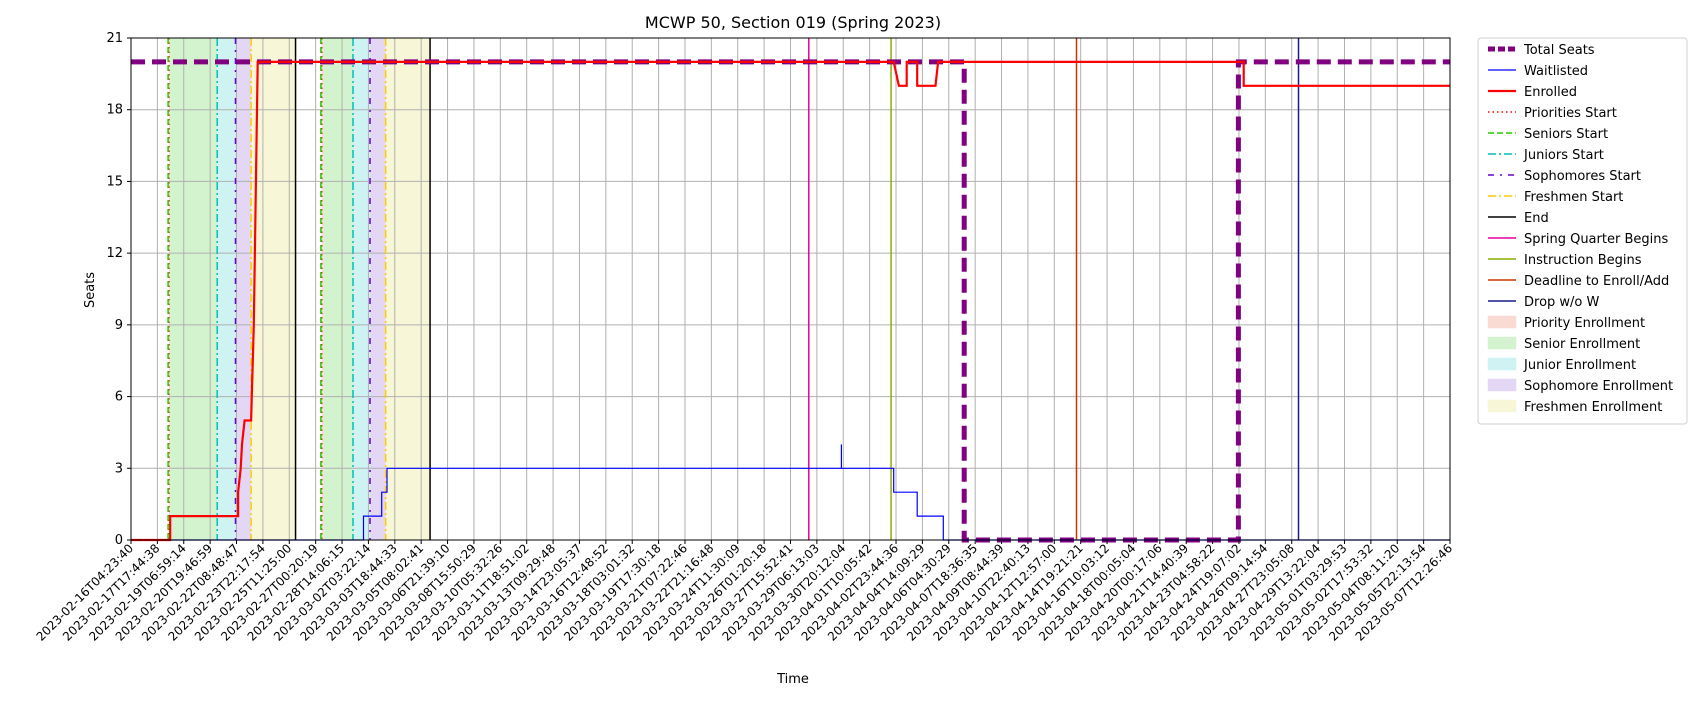  Describe the element at coordinates (114, 253) in the screenshot. I see `y-tick-label: 12` at that location.